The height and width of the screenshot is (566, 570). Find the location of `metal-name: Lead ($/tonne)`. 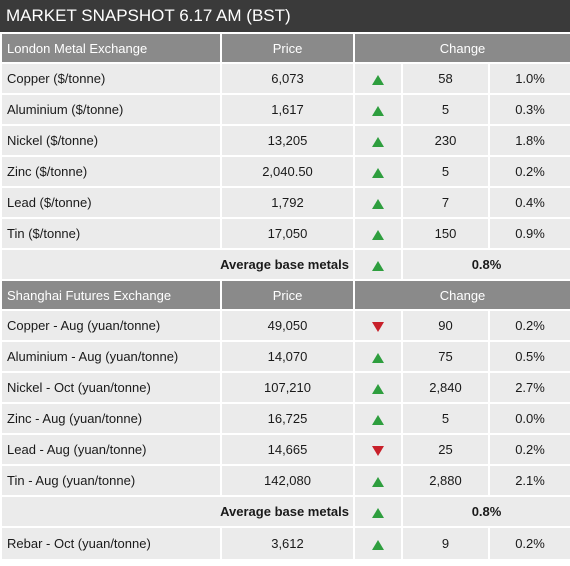

metal-name: Lead ($/tonne) is located at coordinates (111, 202).